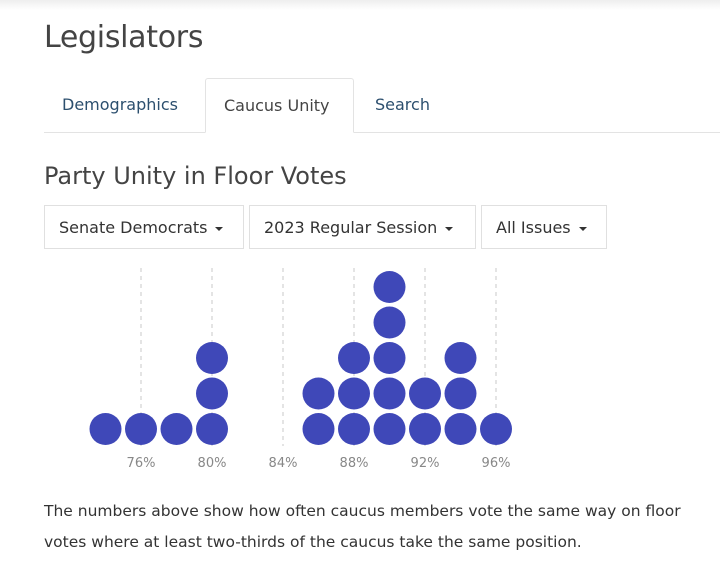  What do you see at coordinates (141, 463) in the screenshot?
I see `x-tick-label: 76%` at bounding box center [141, 463].